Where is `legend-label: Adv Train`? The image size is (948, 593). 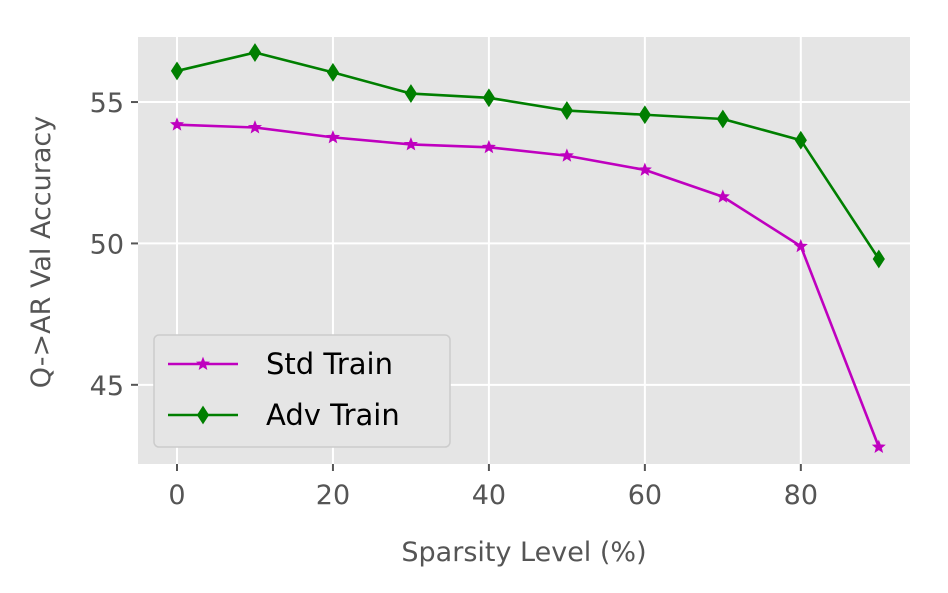
legend-label: Adv Train is located at coordinates (333, 415).